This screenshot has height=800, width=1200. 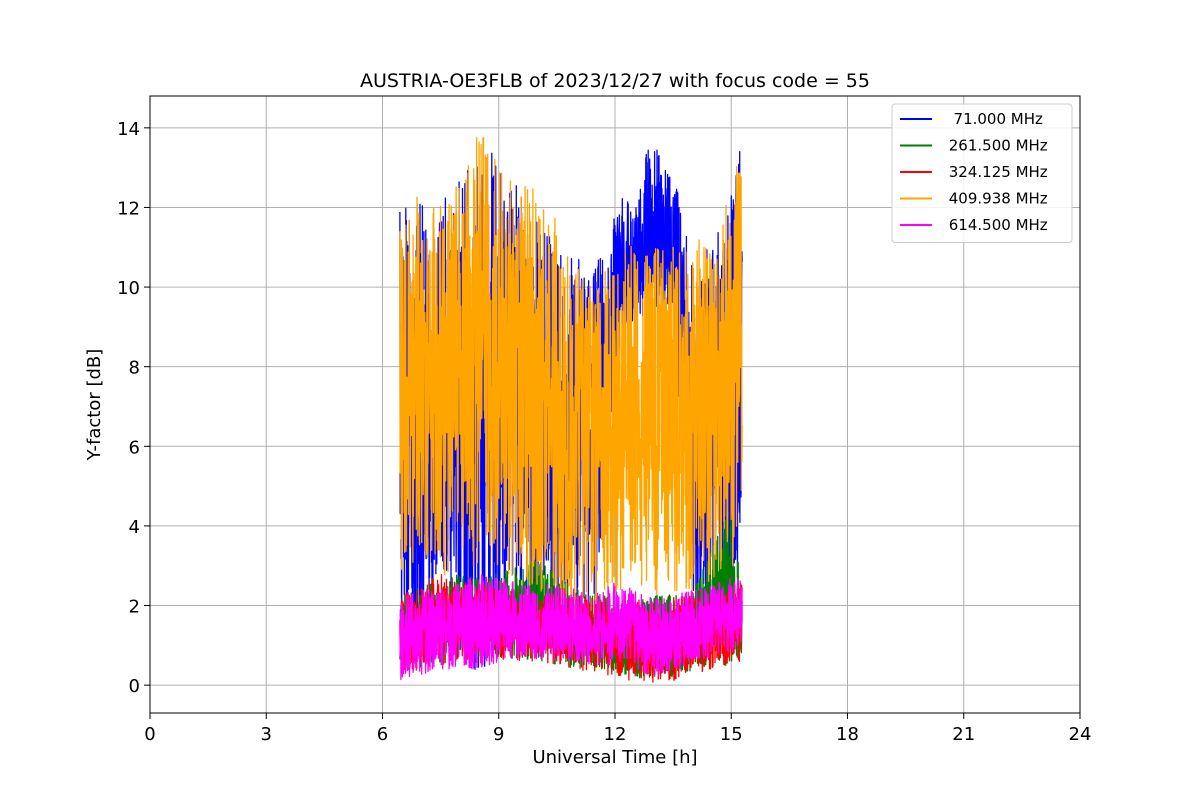 I want to click on x-tick-label: 9, so click(x=498, y=734).